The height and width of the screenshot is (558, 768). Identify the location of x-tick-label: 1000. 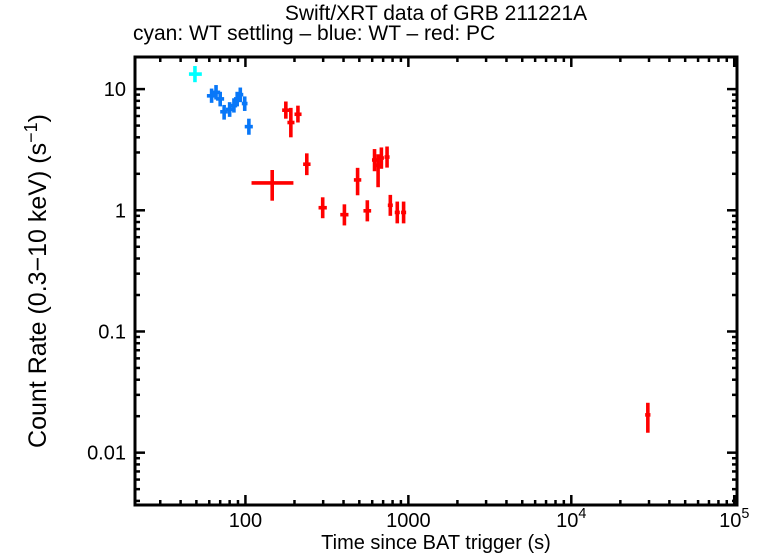
(408, 521).